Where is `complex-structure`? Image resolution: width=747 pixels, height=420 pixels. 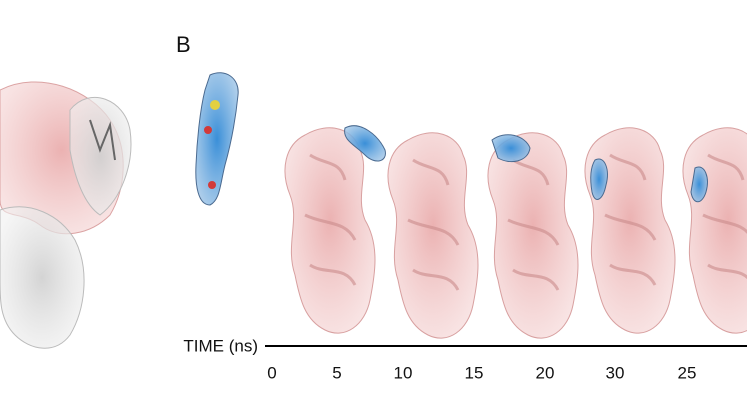
complex-structure is located at coordinates (66, 215).